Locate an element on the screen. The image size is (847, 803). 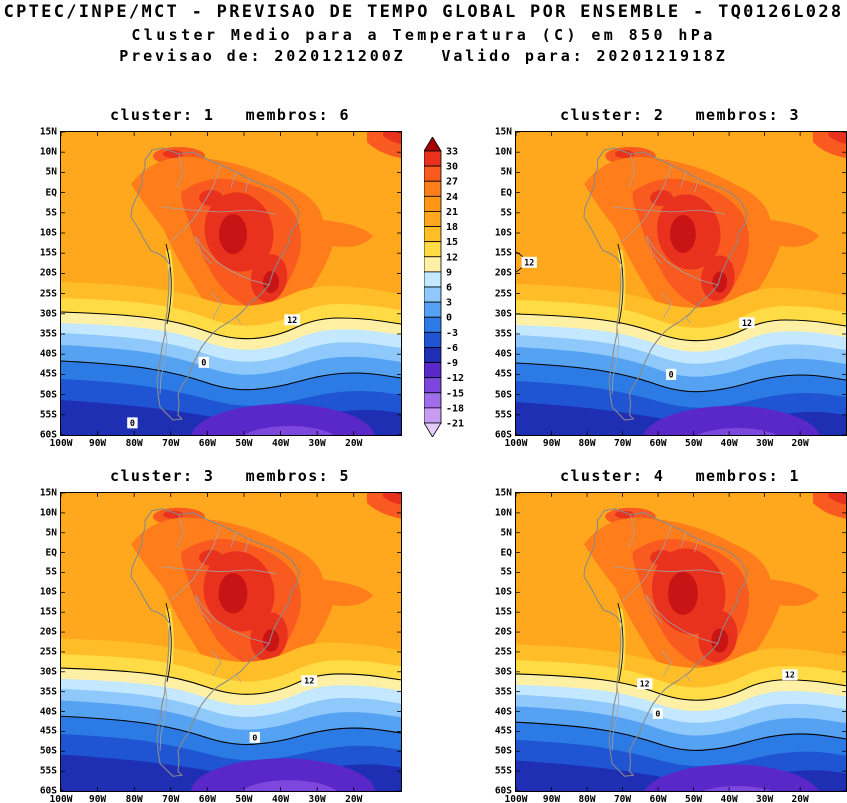
lat-tick-label: 50S is located at coordinates (503, 751).